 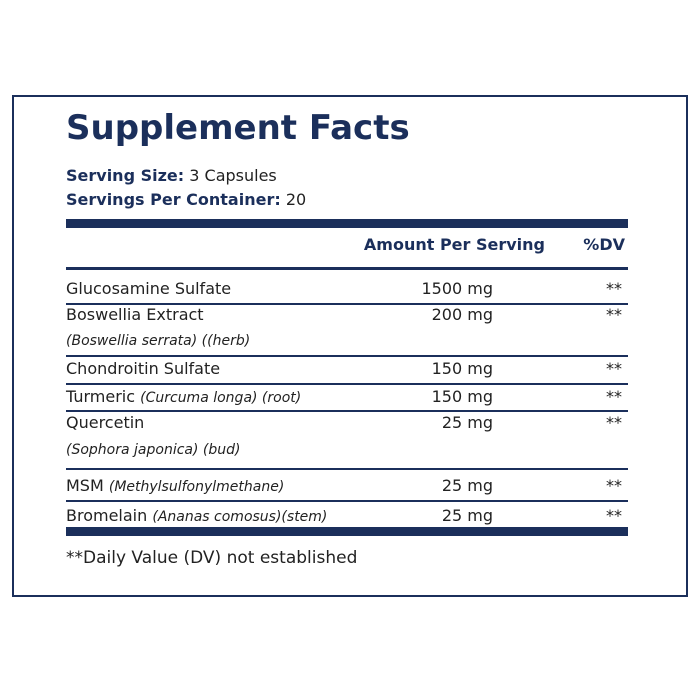 I want to click on serving-size: Serving Size: 3 Capsules, so click(x=171, y=176).